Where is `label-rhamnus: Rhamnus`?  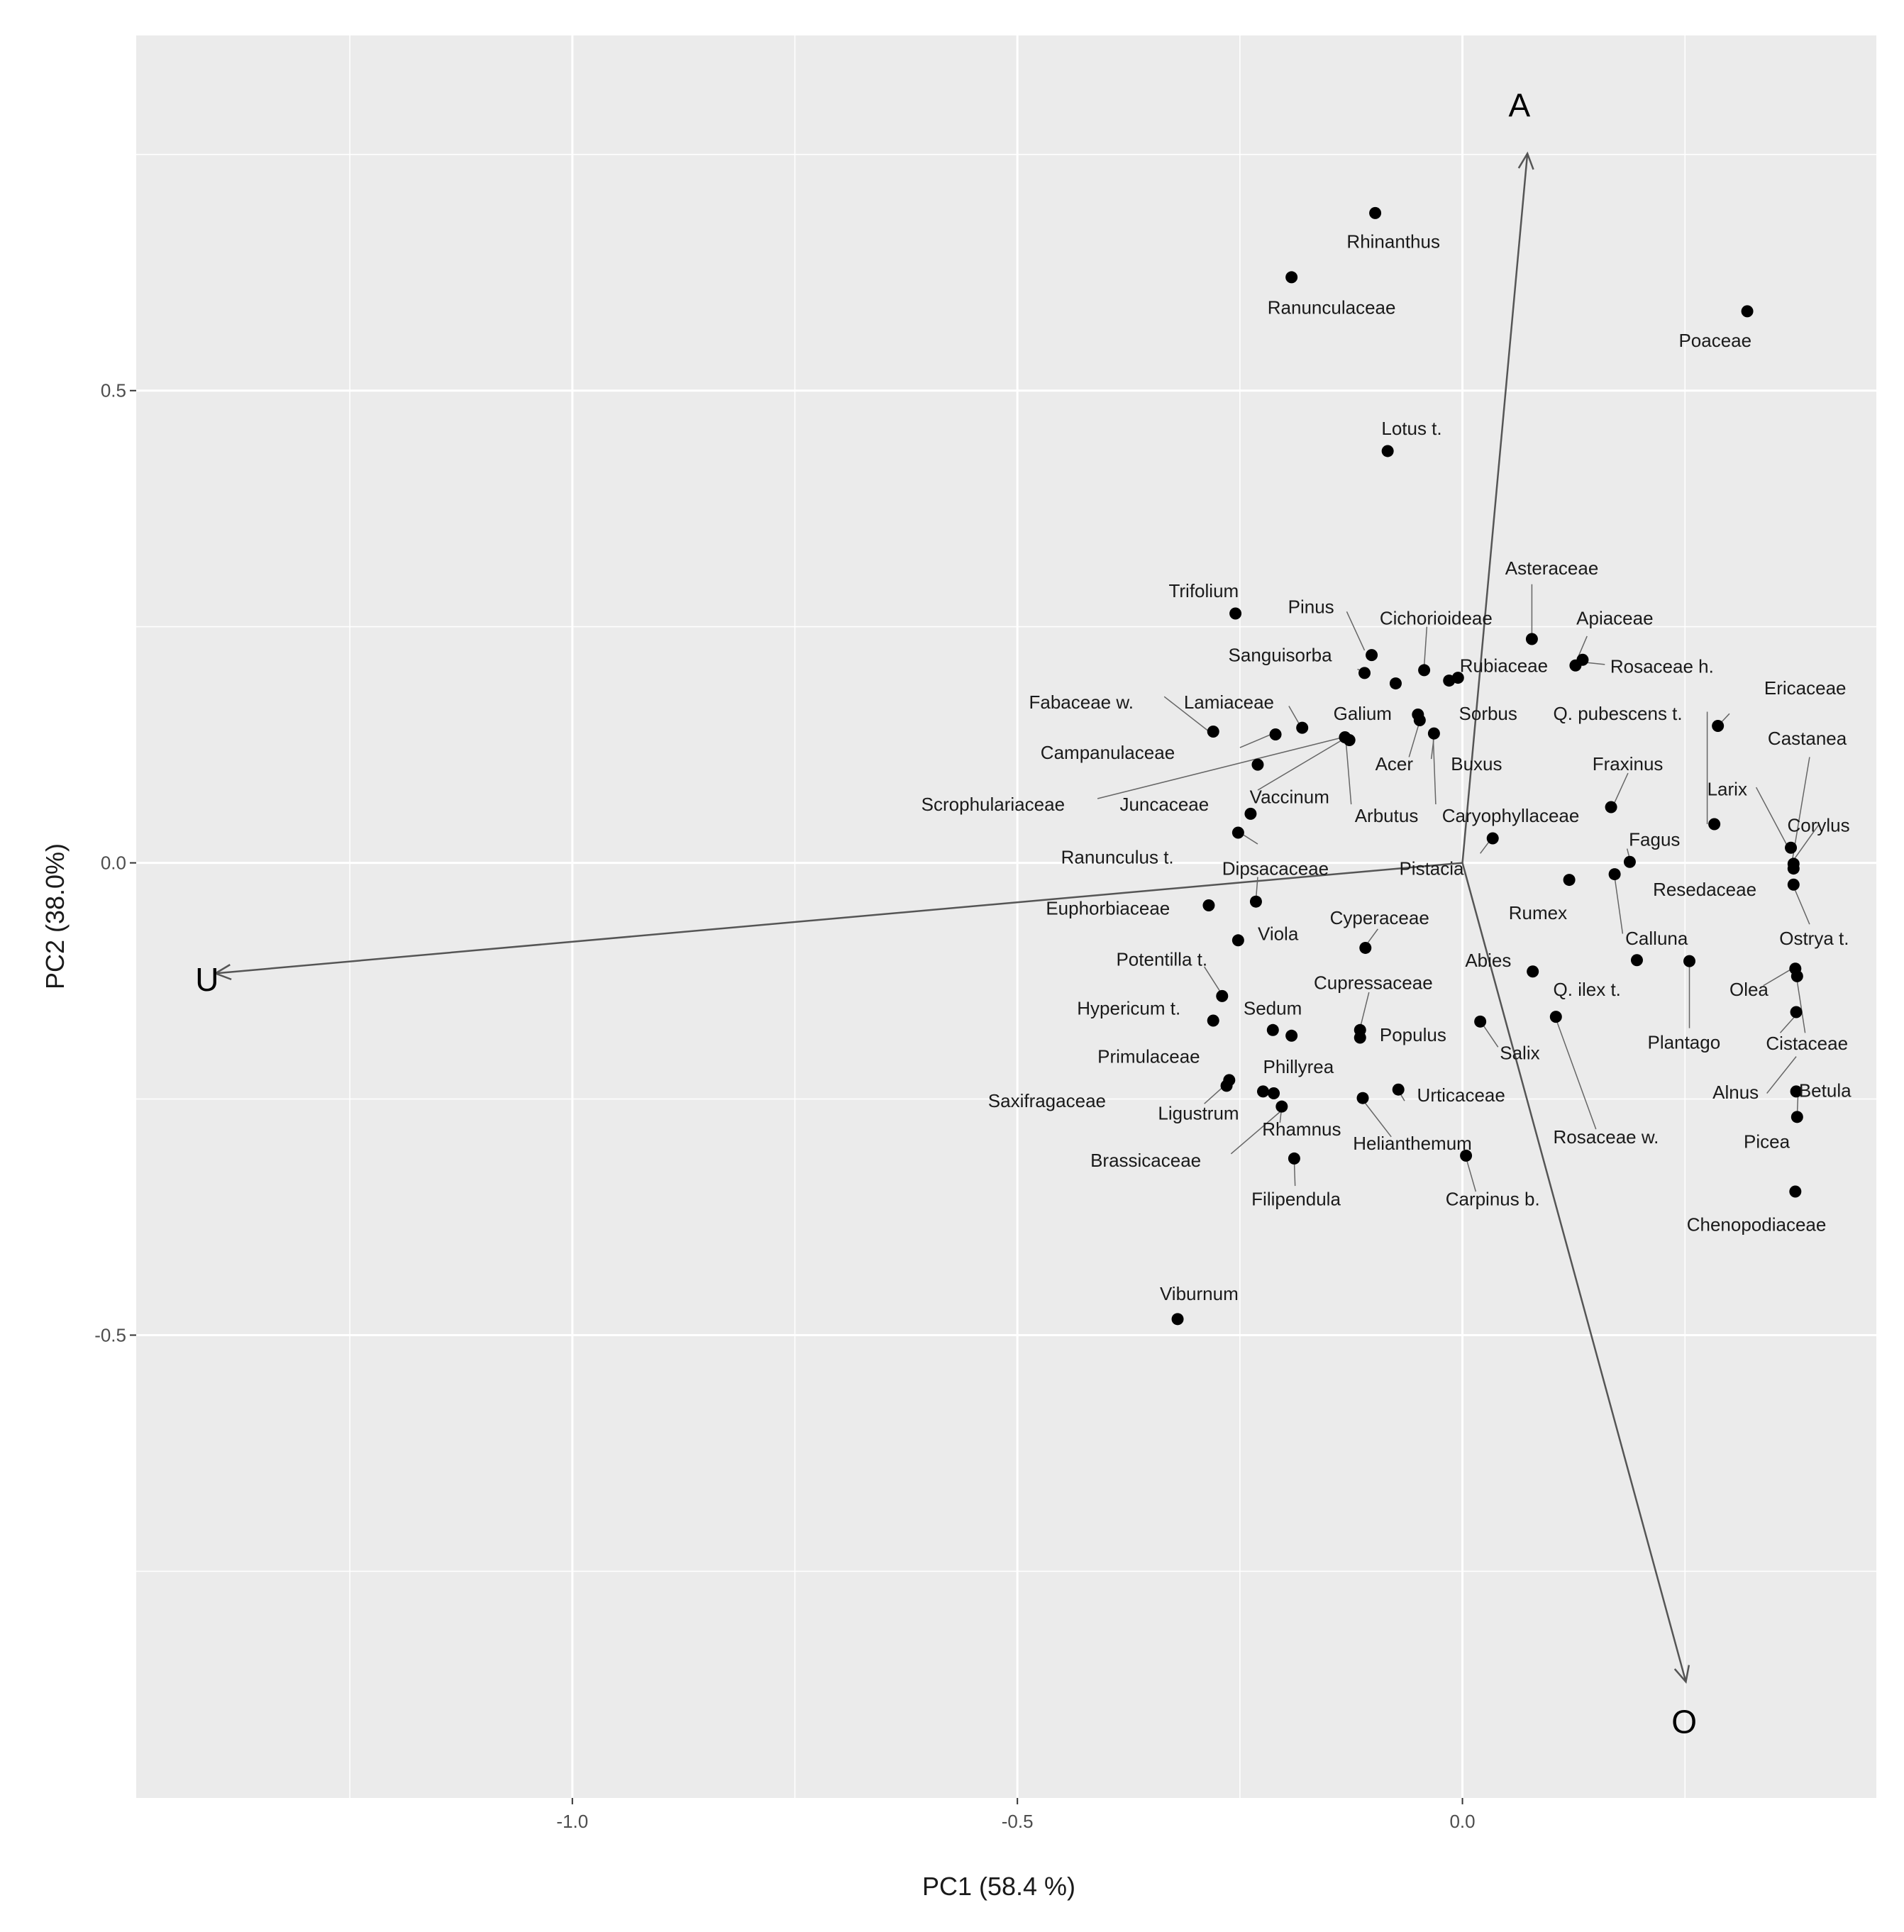 label-rhamnus: Rhamnus is located at coordinates (1302, 1129).